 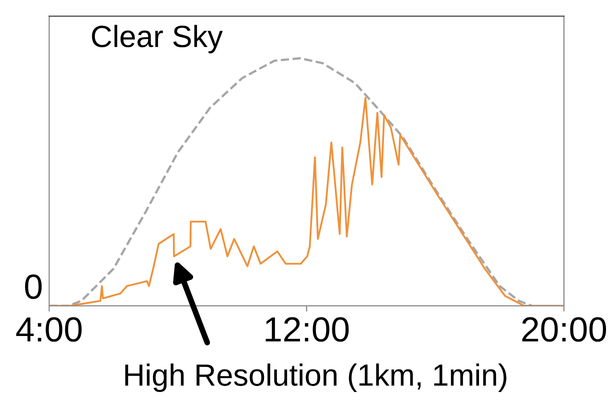 What do you see at coordinates (49, 329) in the screenshot?
I see `x-tick-label: 4:00` at bounding box center [49, 329].